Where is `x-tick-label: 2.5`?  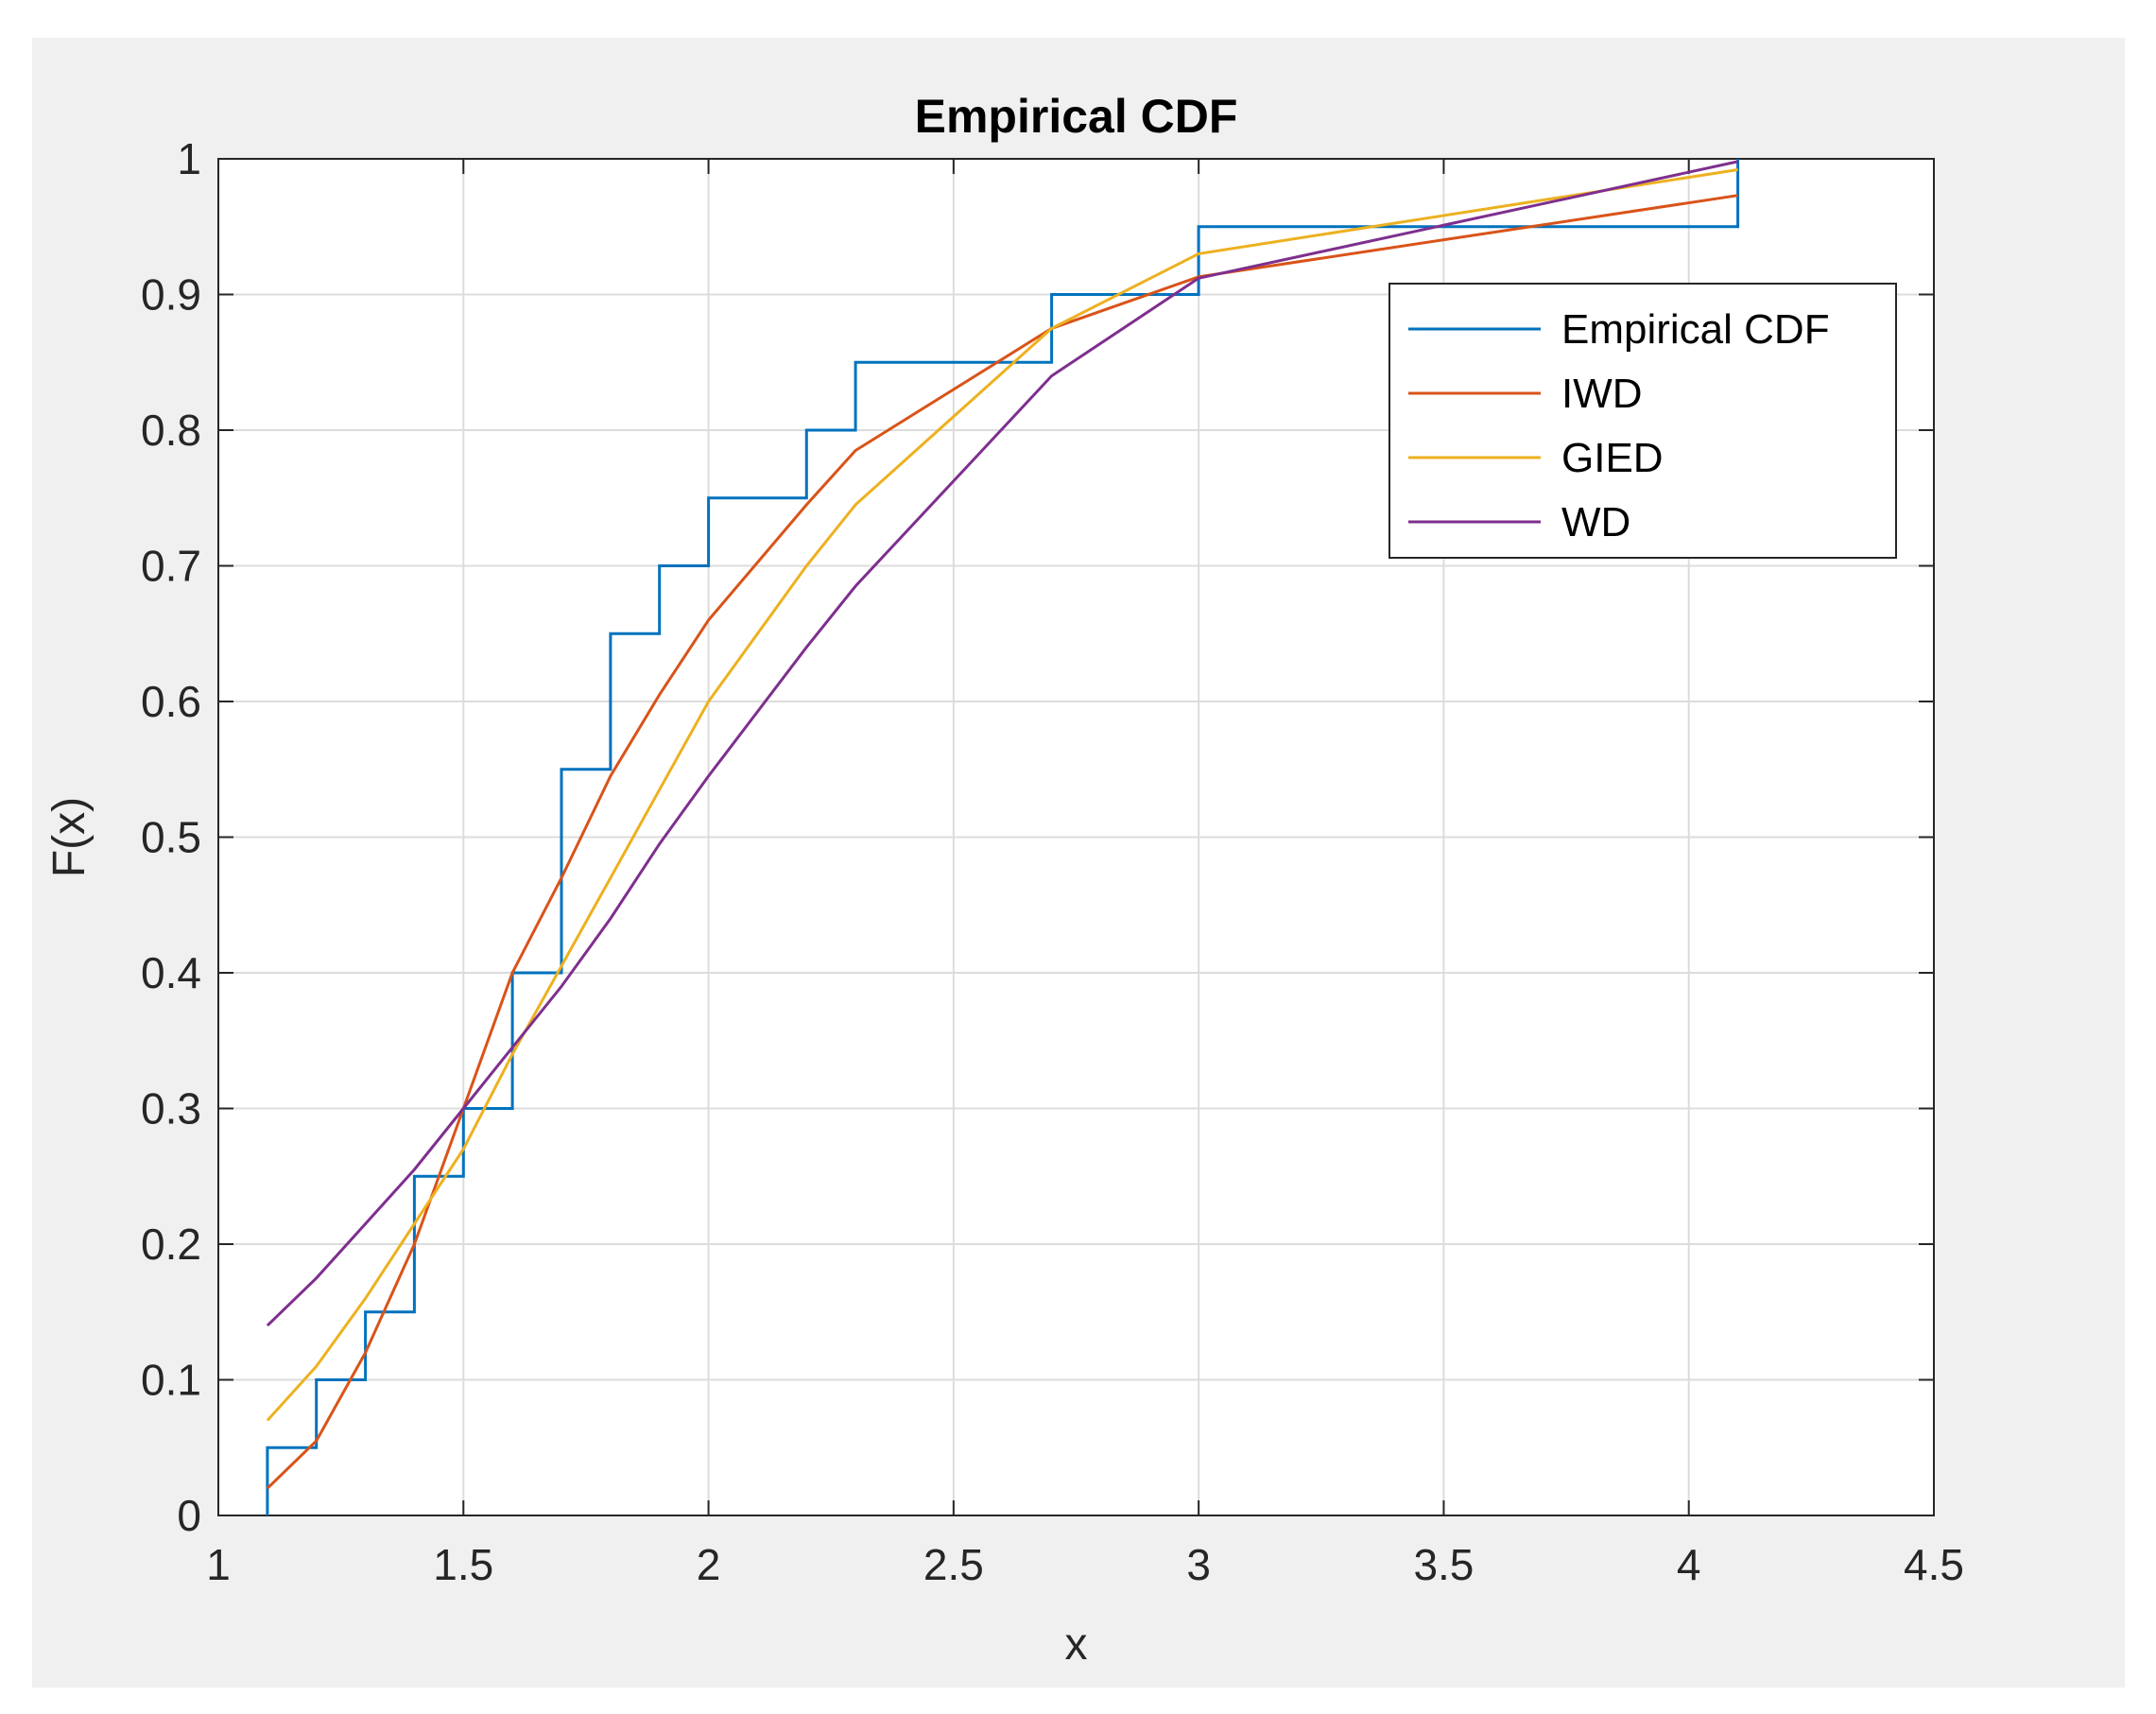 x-tick-label: 2.5 is located at coordinates (953, 1564).